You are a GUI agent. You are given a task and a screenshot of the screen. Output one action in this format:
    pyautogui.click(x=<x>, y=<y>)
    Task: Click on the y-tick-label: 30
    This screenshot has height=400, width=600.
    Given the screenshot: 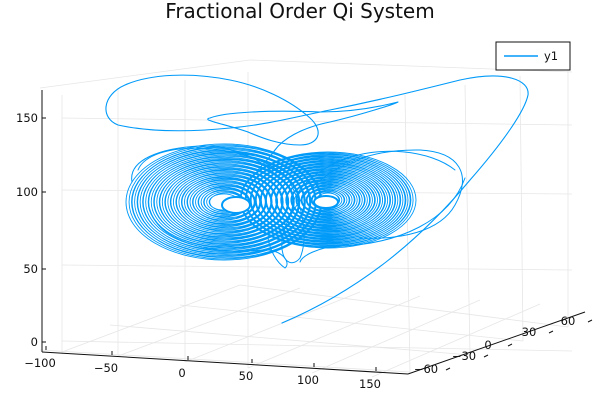 What is the action you would take?
    pyautogui.click(x=529, y=332)
    